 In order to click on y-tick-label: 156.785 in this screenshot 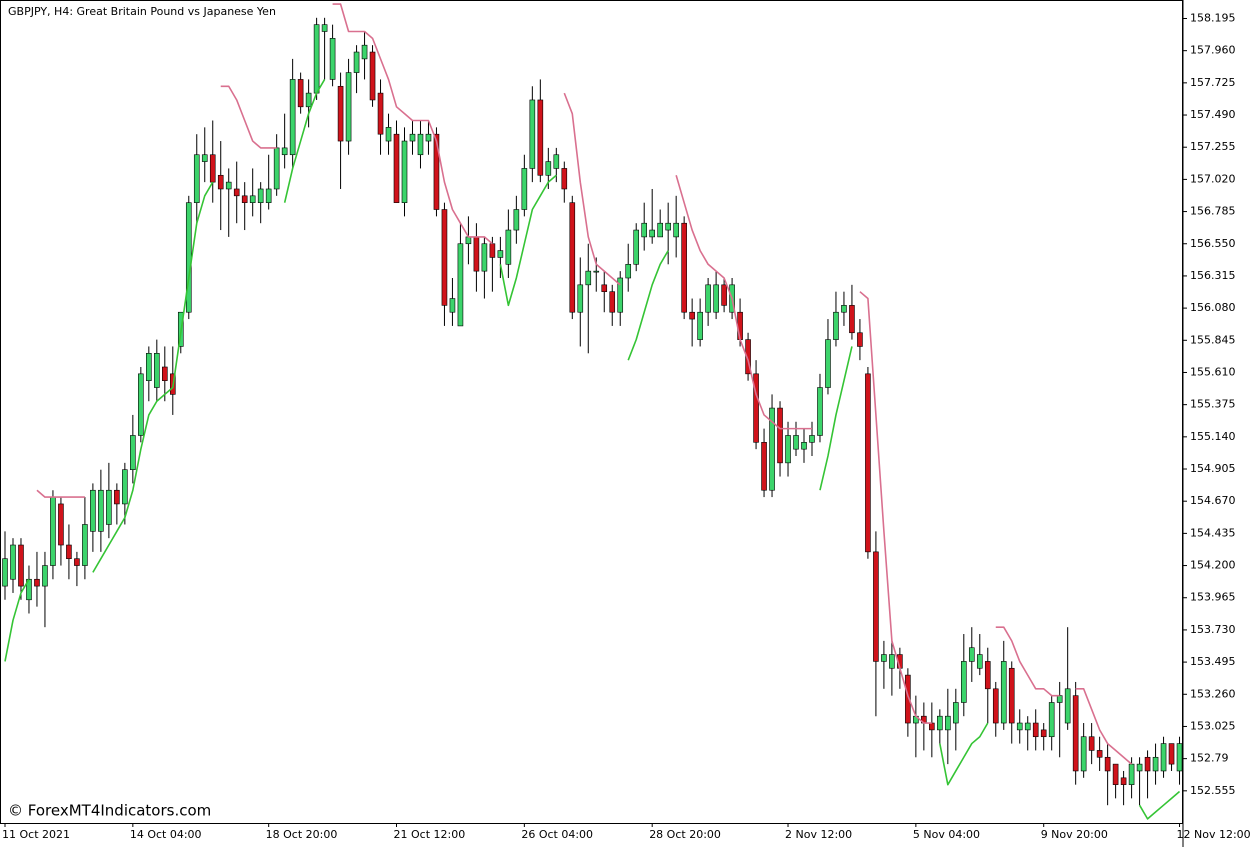, I will do `click(1213, 211)`.